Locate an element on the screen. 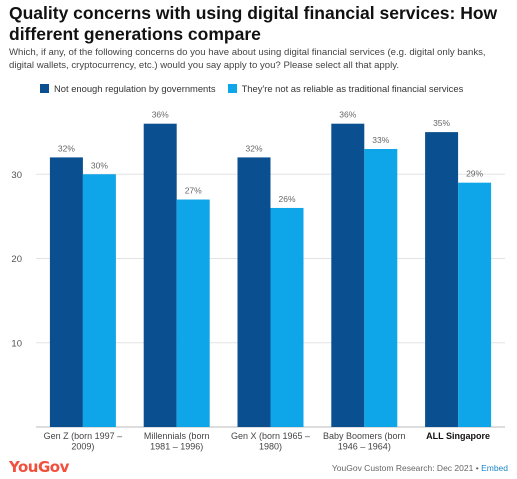 This screenshot has width=517, height=479. embed-link: Embed is located at coordinates (494, 468).